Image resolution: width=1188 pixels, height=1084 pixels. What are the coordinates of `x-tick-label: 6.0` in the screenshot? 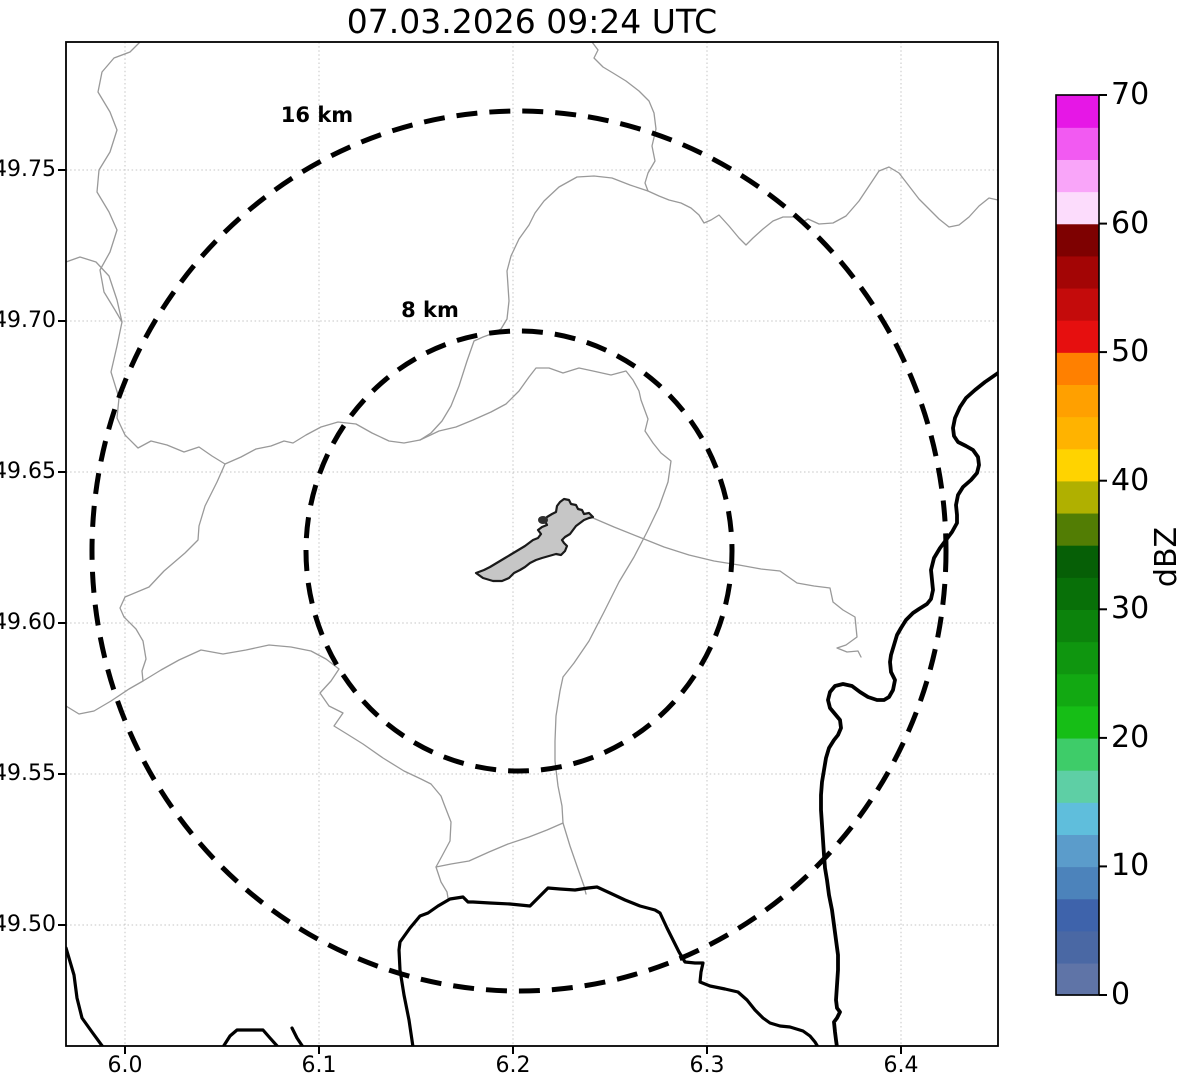 It's located at (125, 1065).